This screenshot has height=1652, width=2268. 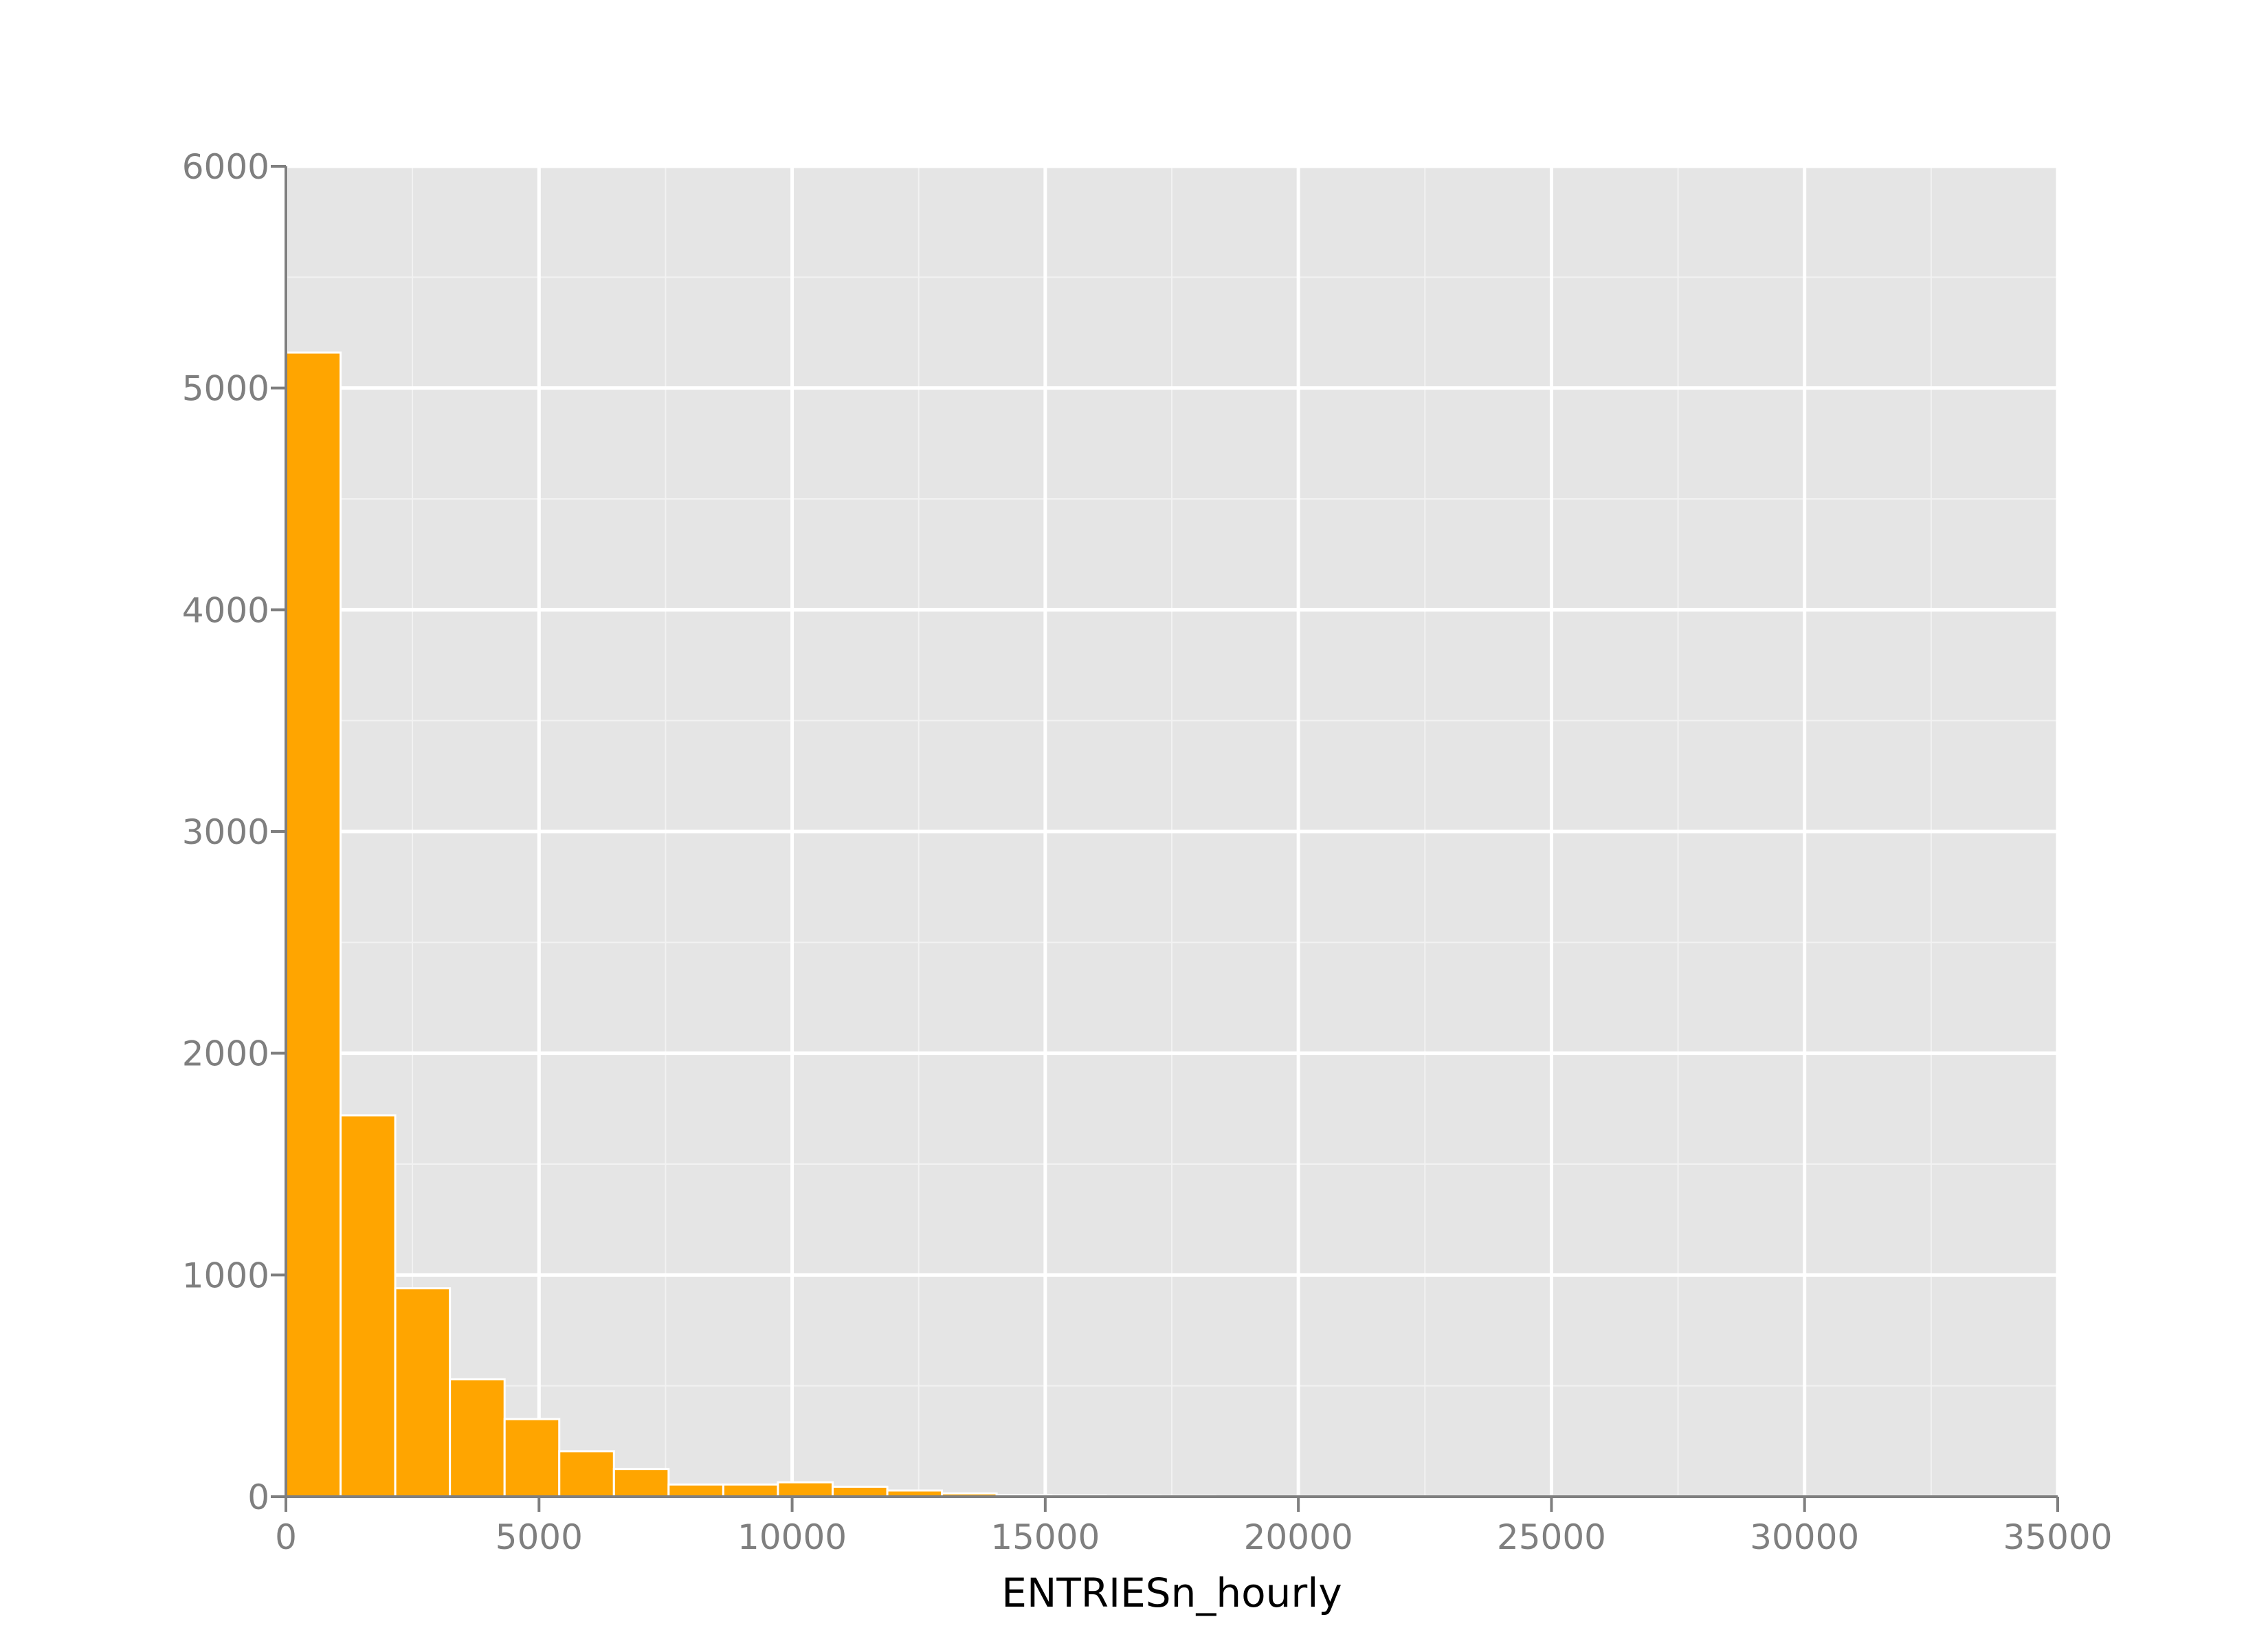 What do you see at coordinates (1804, 1537) in the screenshot?
I see `x-tick-label-6: 30000` at bounding box center [1804, 1537].